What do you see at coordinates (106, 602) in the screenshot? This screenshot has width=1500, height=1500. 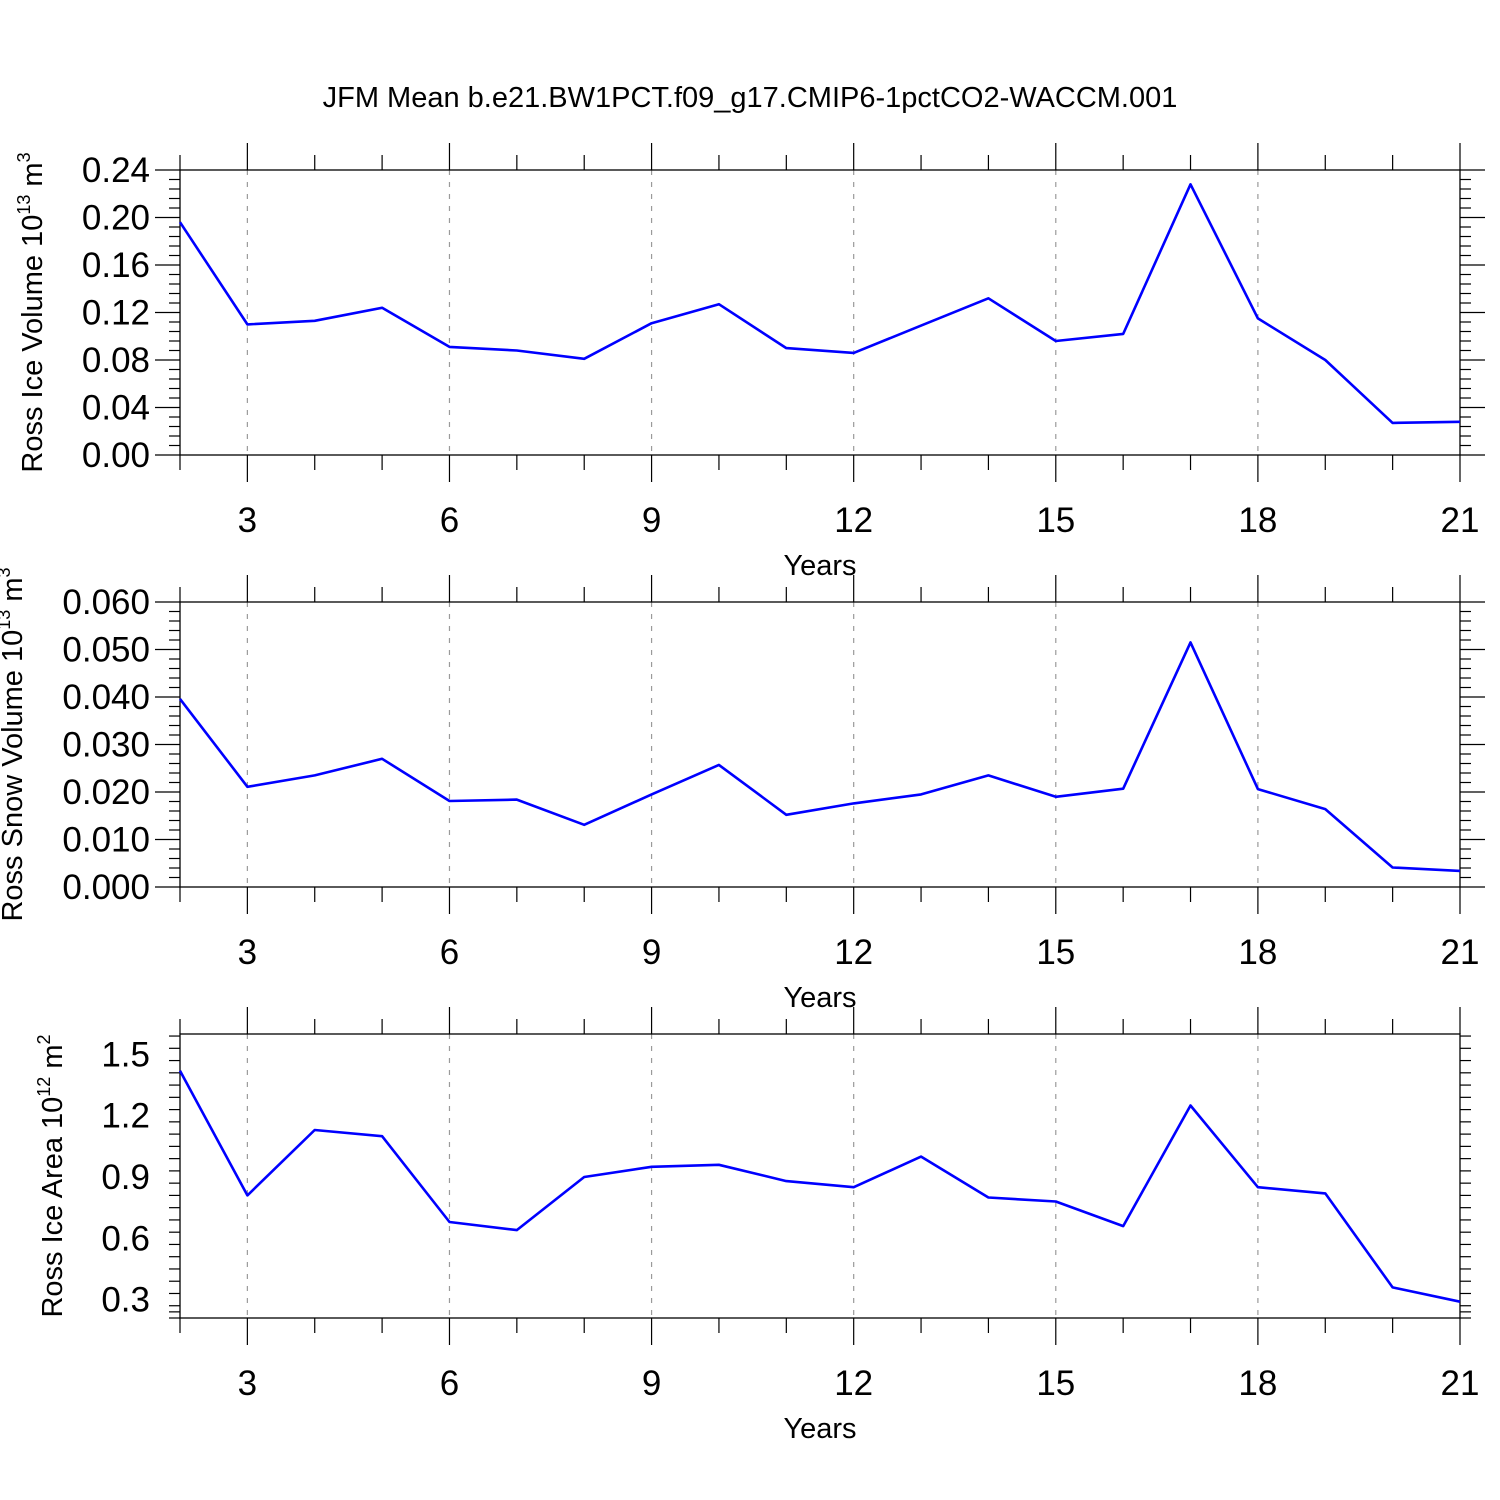 I see `y-tick-label: 0.060` at bounding box center [106, 602].